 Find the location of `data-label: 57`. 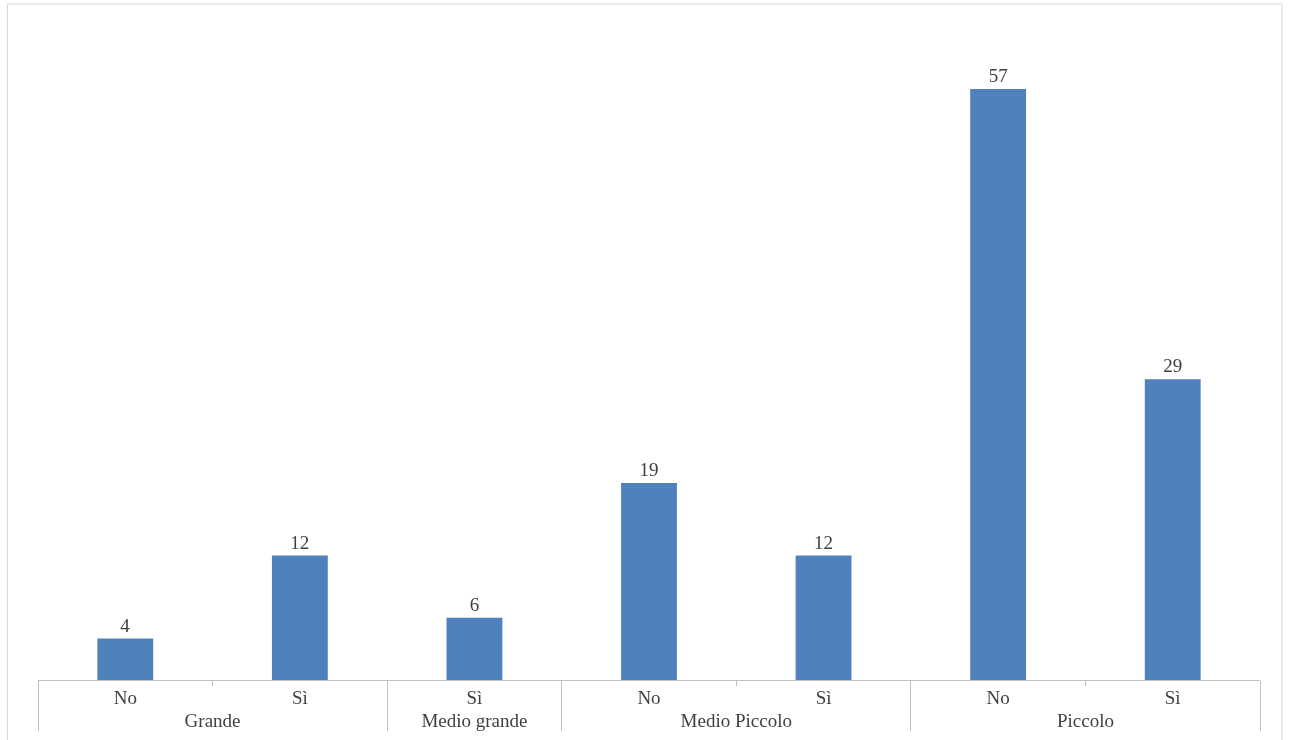

data-label: 57 is located at coordinates (998, 76).